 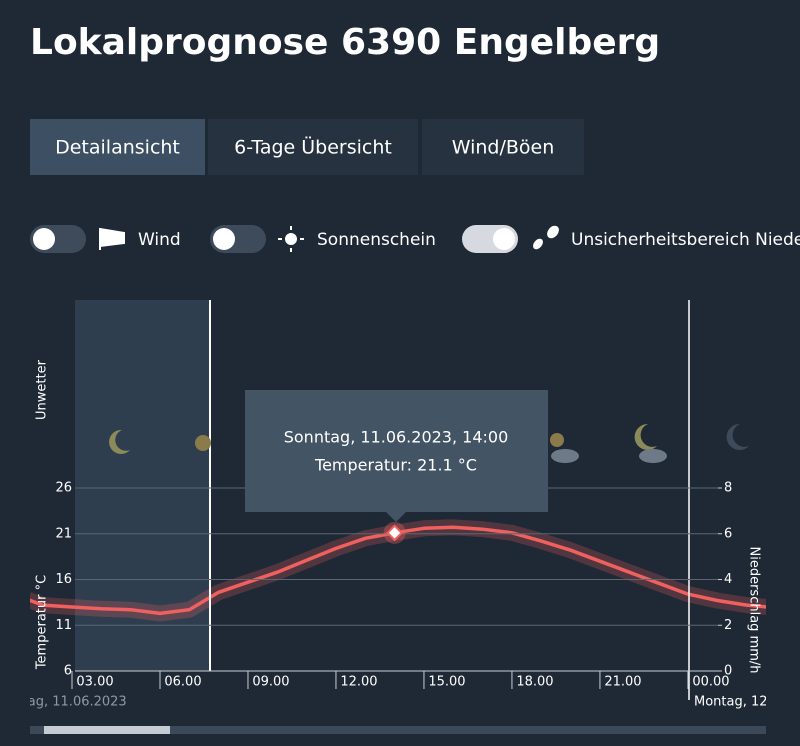 I want to click on y2-tick-label: 2, so click(x=728, y=625).